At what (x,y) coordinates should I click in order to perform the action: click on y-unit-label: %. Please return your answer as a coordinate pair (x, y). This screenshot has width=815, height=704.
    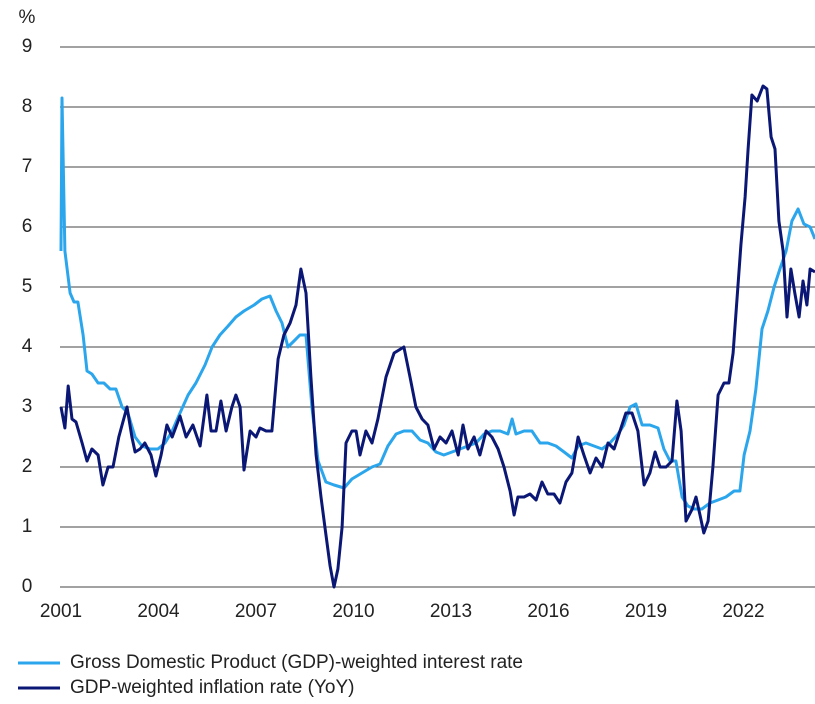
    Looking at the image, I should click on (27, 17).